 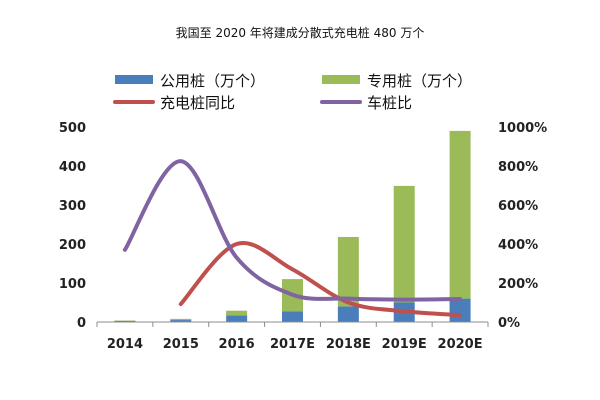 I want to click on y-right-tick-label: 400%, so click(x=518, y=245).